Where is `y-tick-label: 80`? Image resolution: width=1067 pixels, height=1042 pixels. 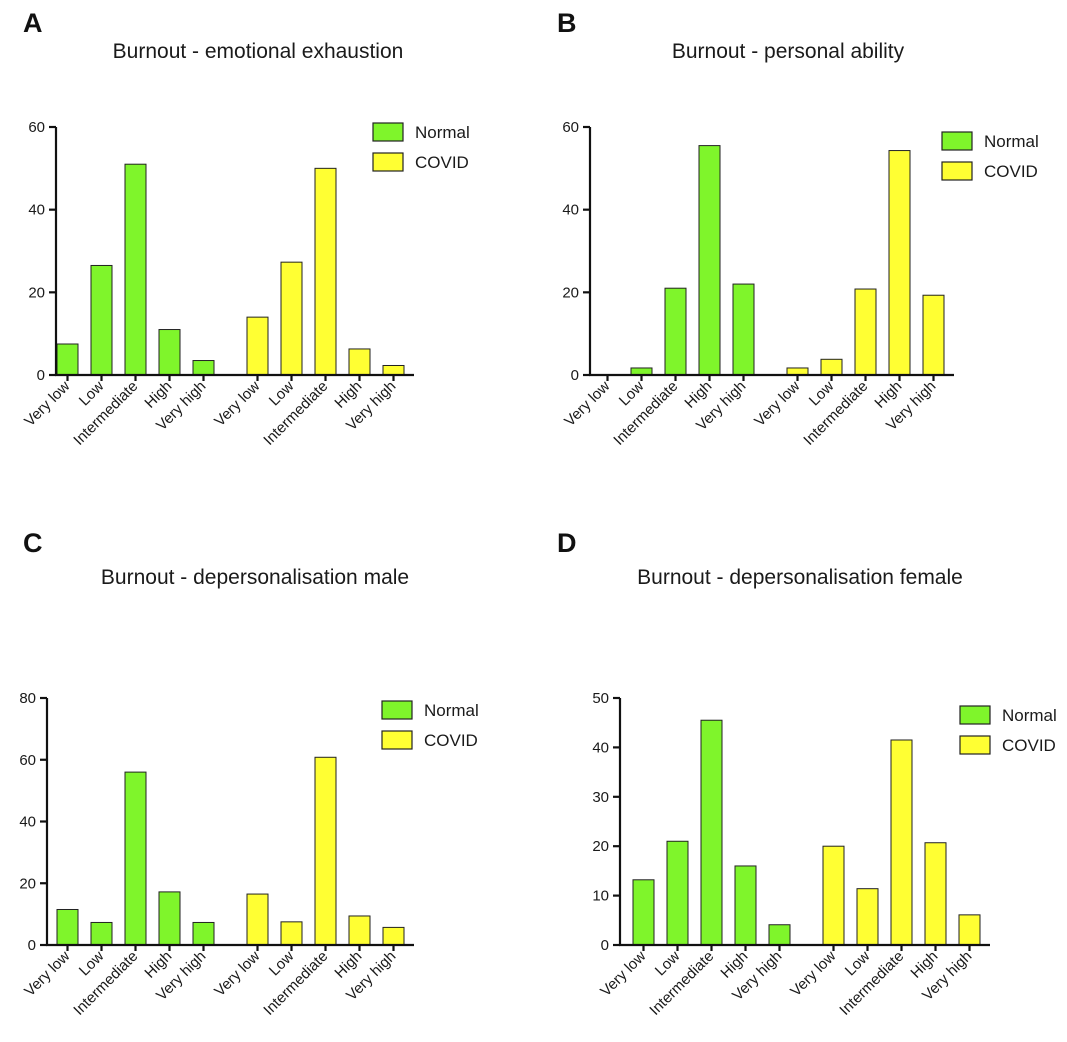
y-tick-label: 80 is located at coordinates (27, 698).